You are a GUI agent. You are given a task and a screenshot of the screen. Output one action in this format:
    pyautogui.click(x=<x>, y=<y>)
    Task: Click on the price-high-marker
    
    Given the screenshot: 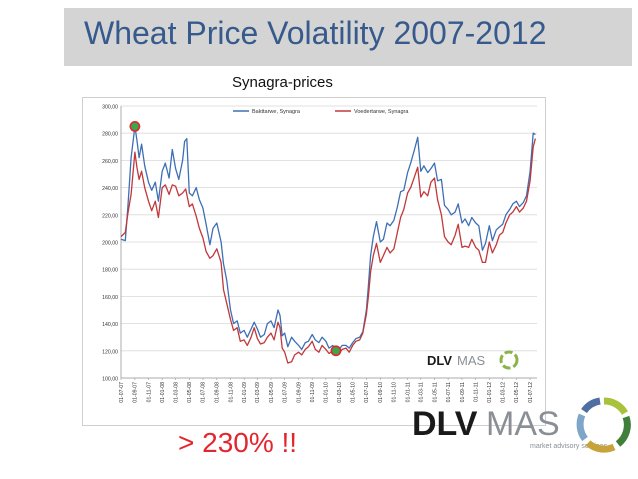 What is the action you would take?
    pyautogui.click(x=135, y=126)
    